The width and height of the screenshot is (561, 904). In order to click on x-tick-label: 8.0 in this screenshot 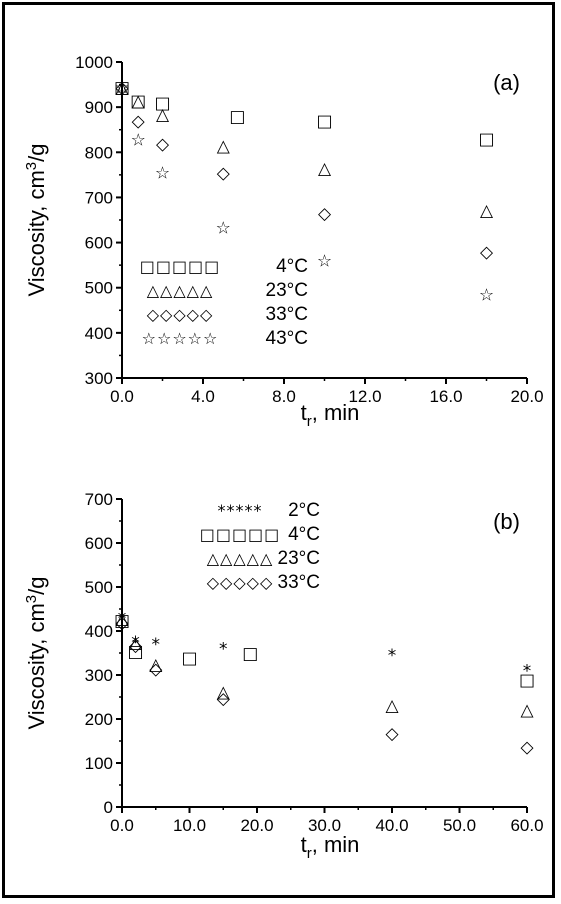, I will do `click(284, 396)`.